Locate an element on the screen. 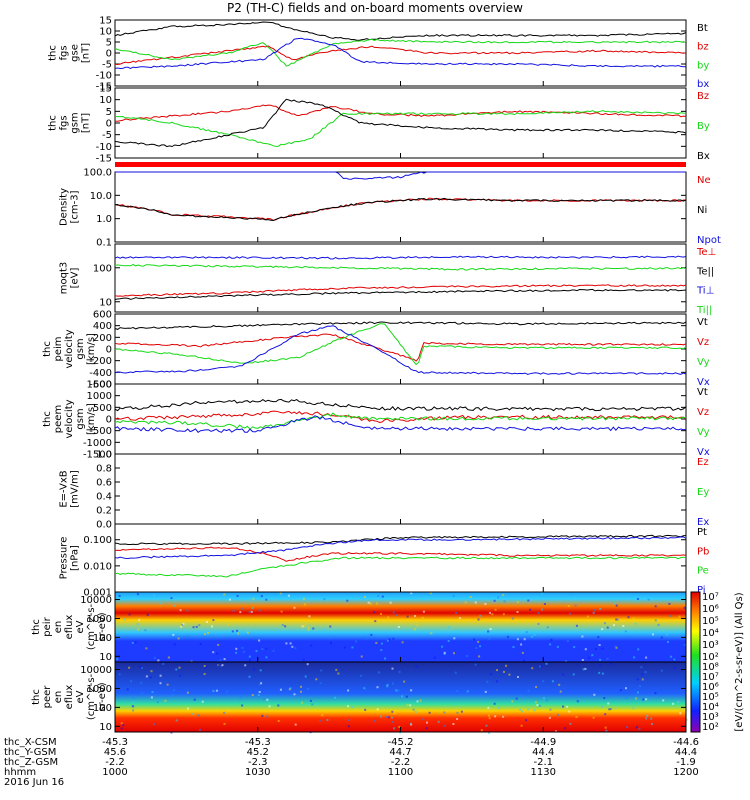  colorbar-tick-label: 10⁴ is located at coordinates (710, 707).